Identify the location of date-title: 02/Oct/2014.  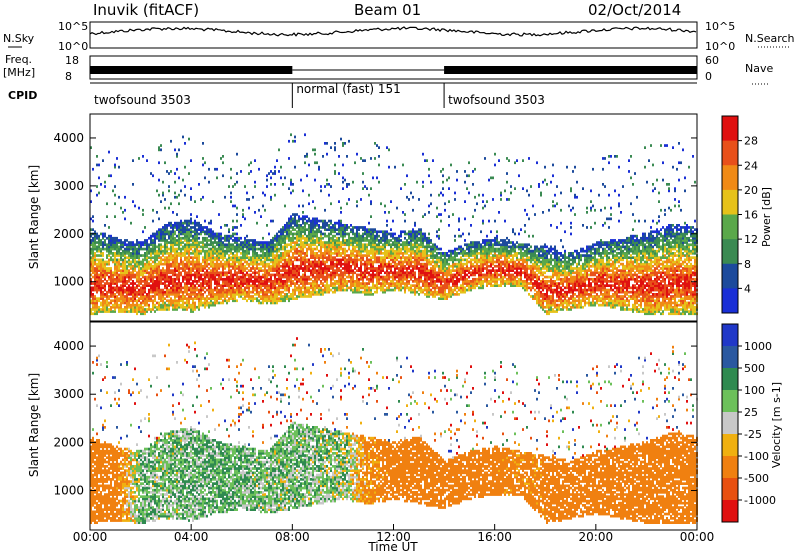
(634, 10).